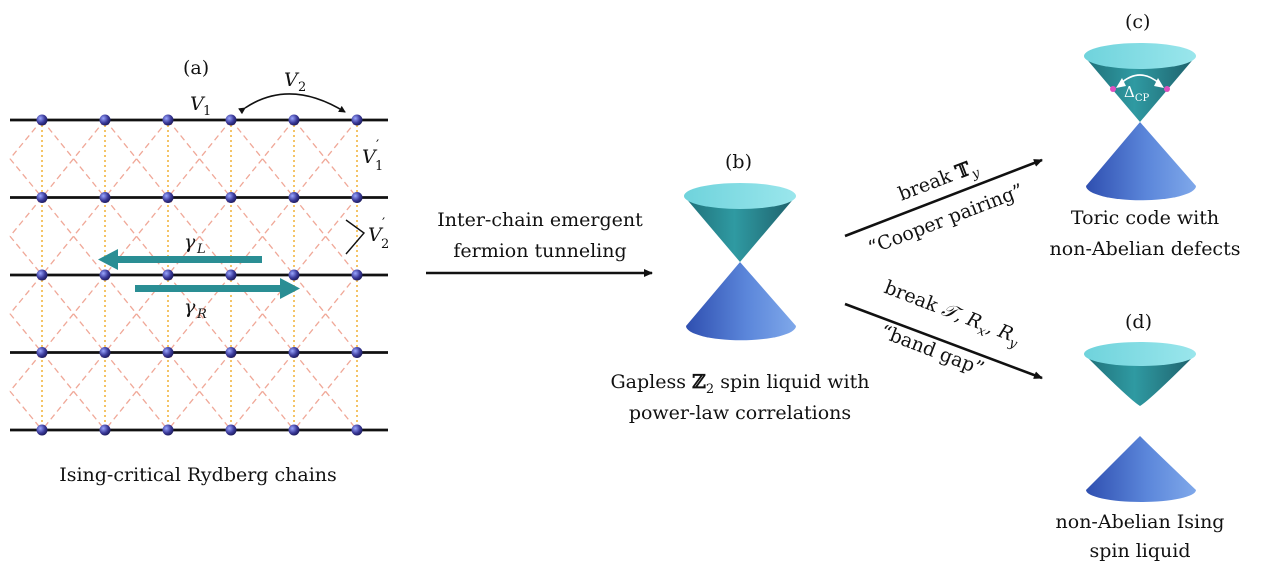 This screenshot has height=564, width=1261. I want to click on svg-text: R, so click(201, 314).